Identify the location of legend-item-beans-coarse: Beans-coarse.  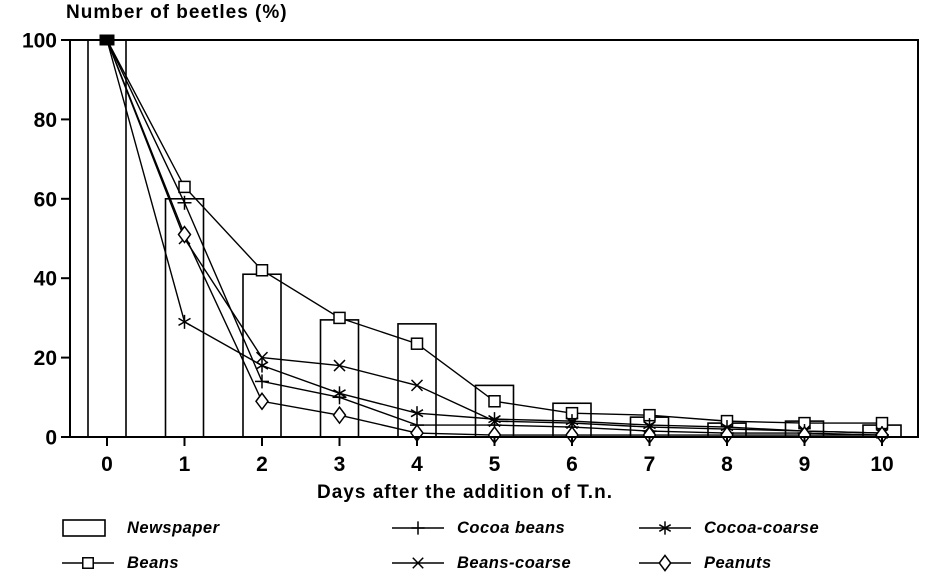
(480, 563).